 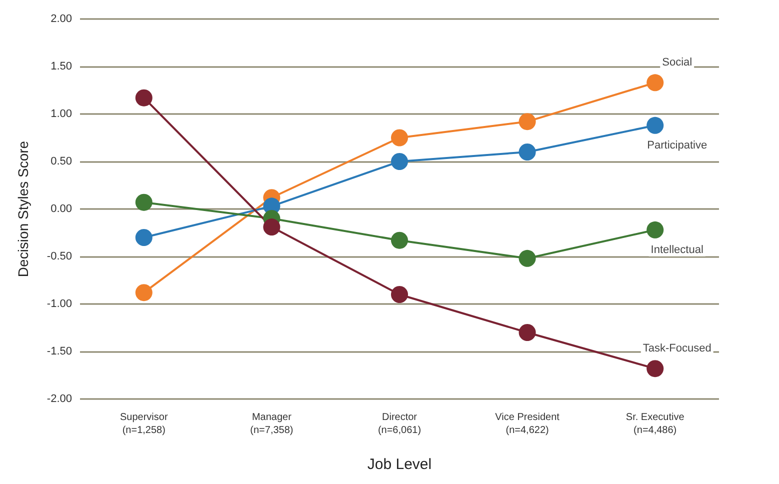 I want to click on y-tick-label: 2.00, so click(x=61, y=19).